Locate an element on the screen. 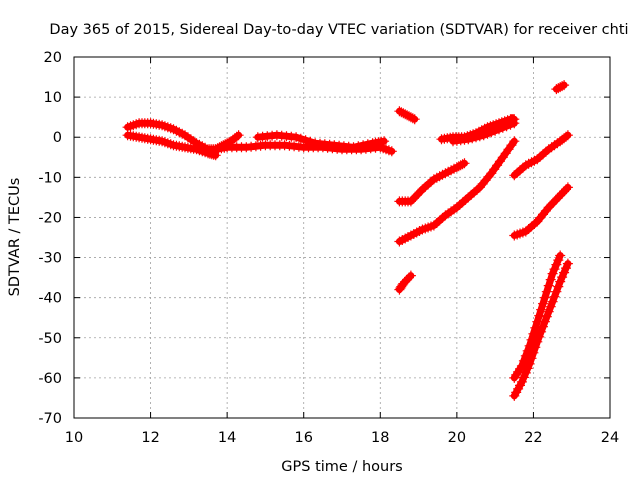 This screenshot has height=480, width=640. x-tick-label: 22 is located at coordinates (533, 438).